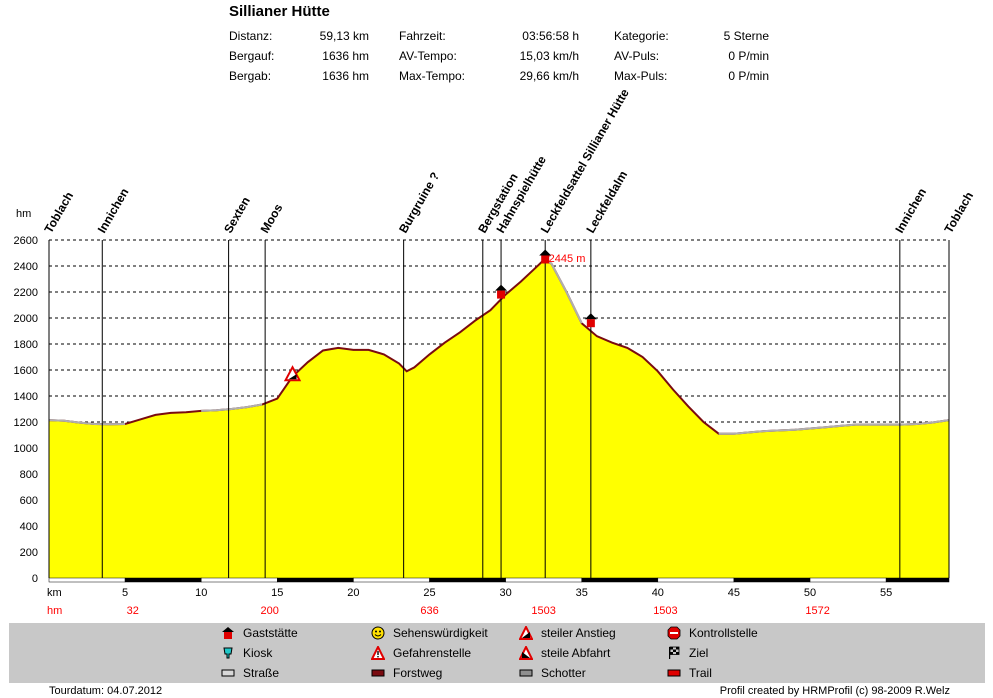 Image resolution: width=993 pixels, height=698 pixels. I want to click on legend-item: Sehenswürdigkeit, so click(429, 633).